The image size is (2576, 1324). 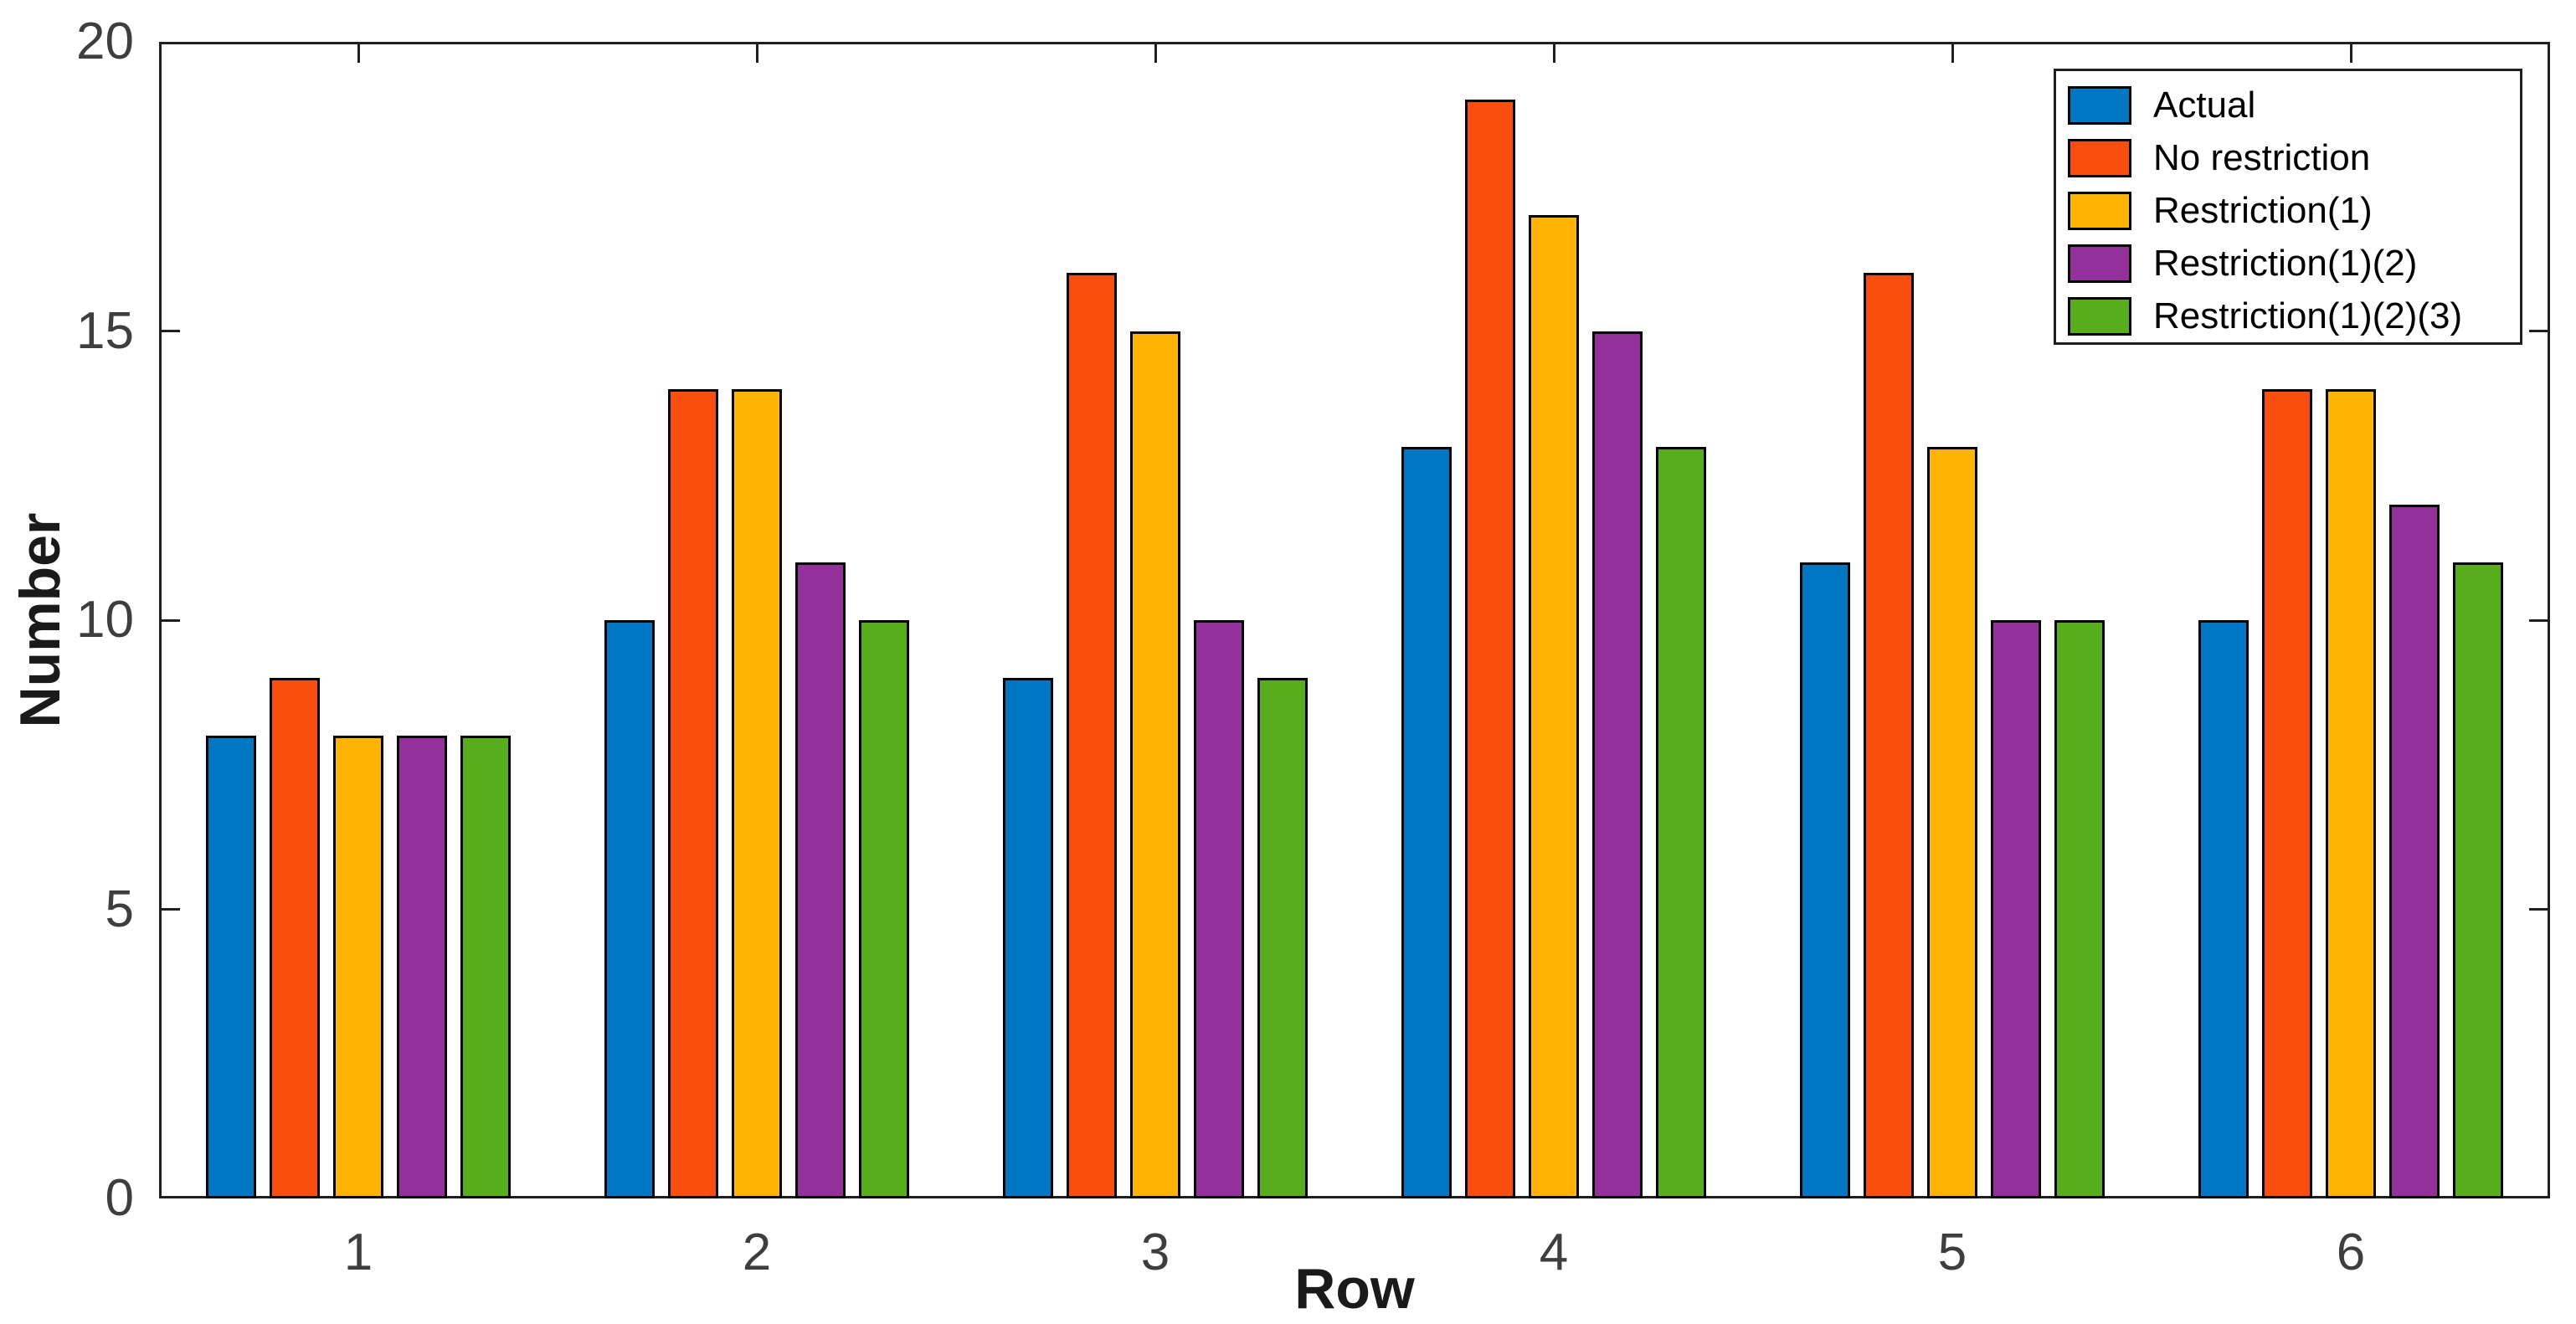 What do you see at coordinates (1155, 1252) in the screenshot?
I see `x-tick-label: 3` at bounding box center [1155, 1252].